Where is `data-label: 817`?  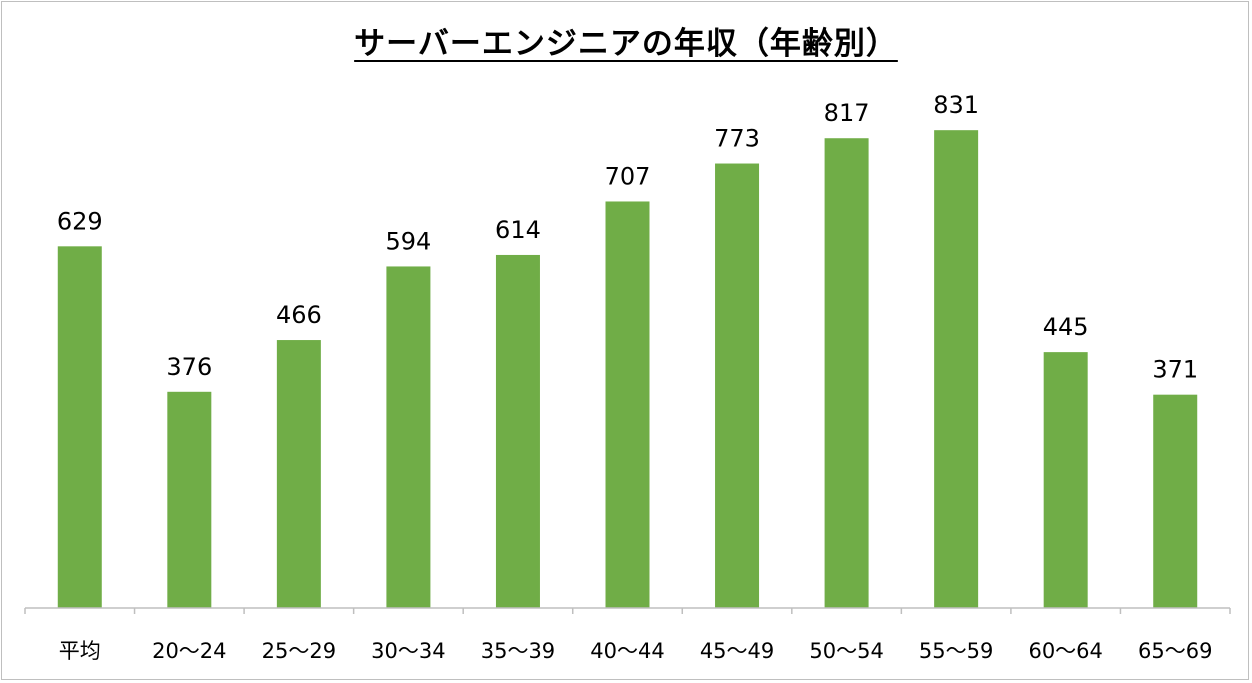
data-label: 817 is located at coordinates (847, 113).